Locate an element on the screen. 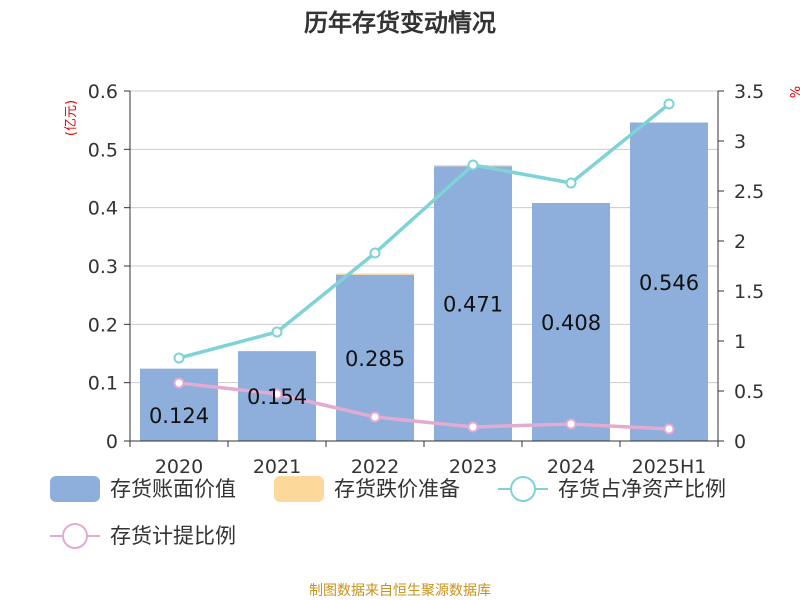  left-axis-tick-label: 0.1 is located at coordinates (103, 384).